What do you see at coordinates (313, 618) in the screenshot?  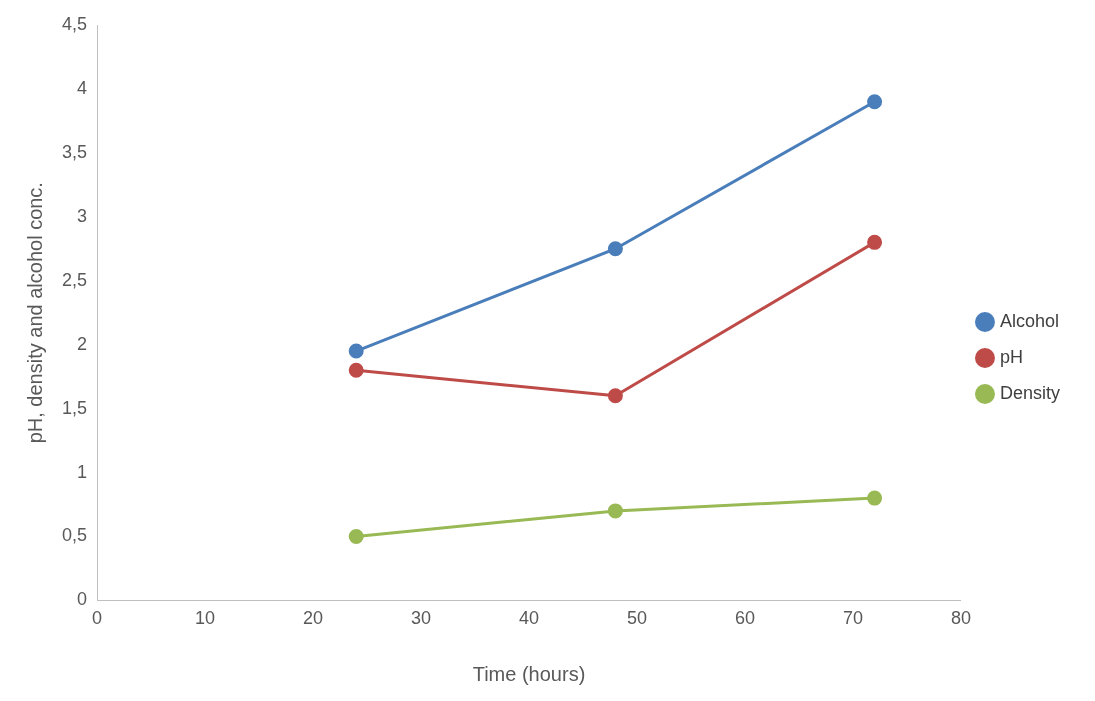 I see `x-tick-label: 20` at bounding box center [313, 618].